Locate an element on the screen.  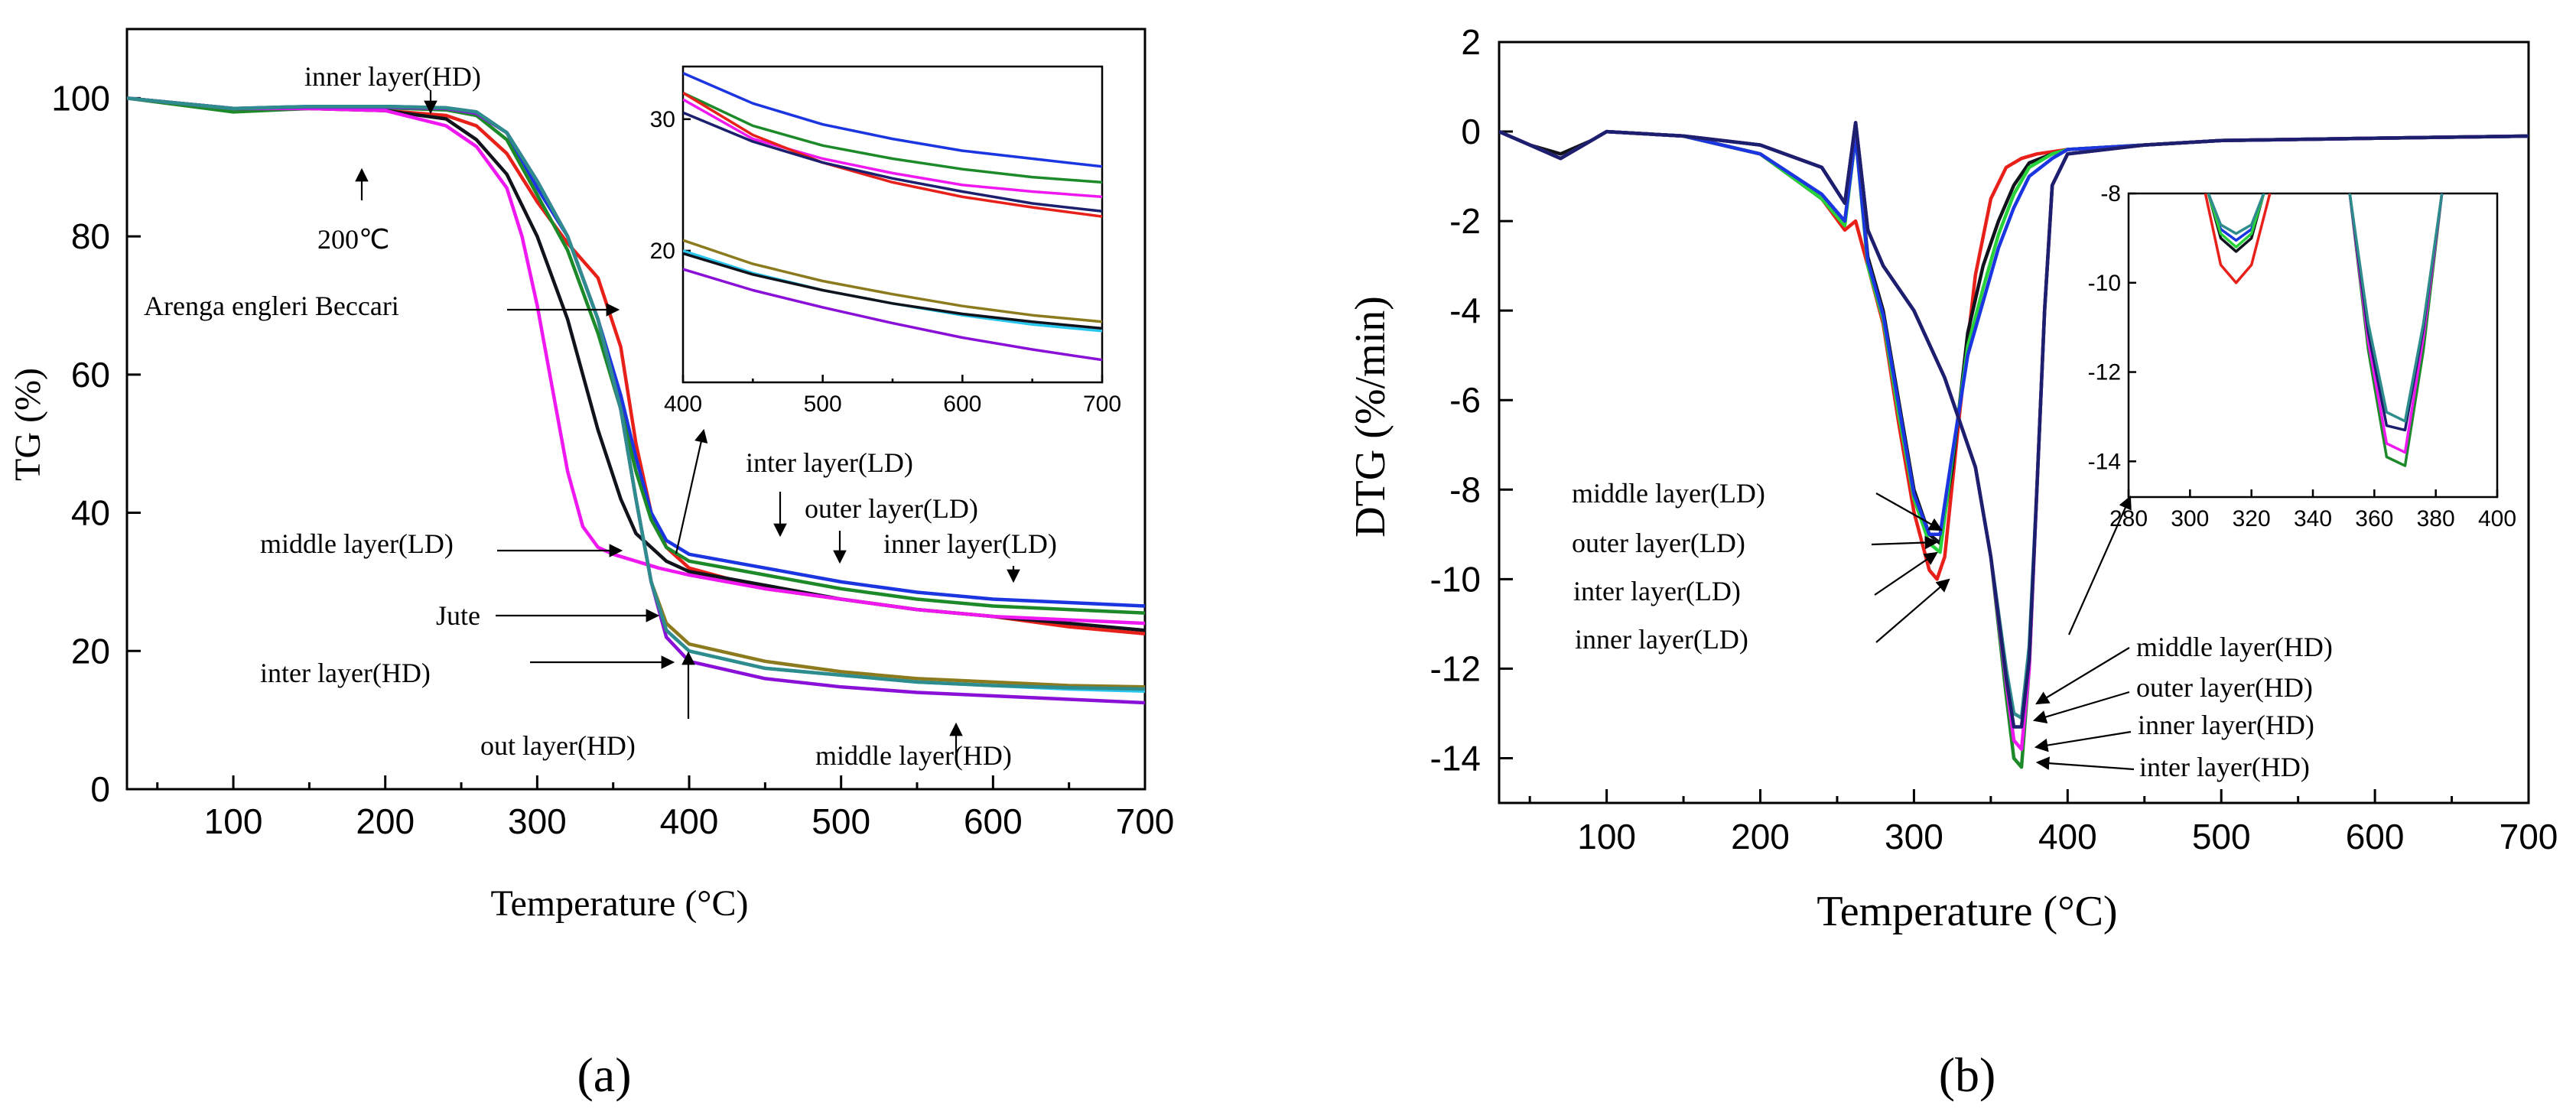
annotation-a-inner-layer-hd: inner layer(HD) is located at coordinates (392, 76).